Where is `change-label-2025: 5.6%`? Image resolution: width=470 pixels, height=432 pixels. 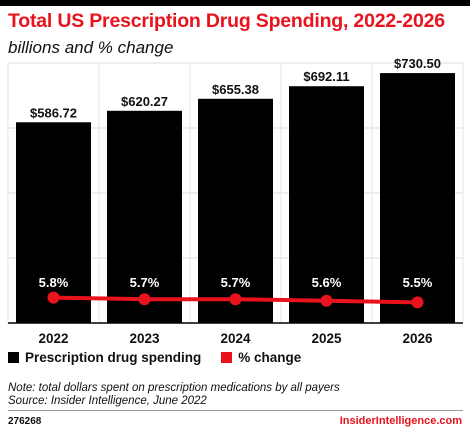 change-label-2025: 5.6% is located at coordinates (327, 282).